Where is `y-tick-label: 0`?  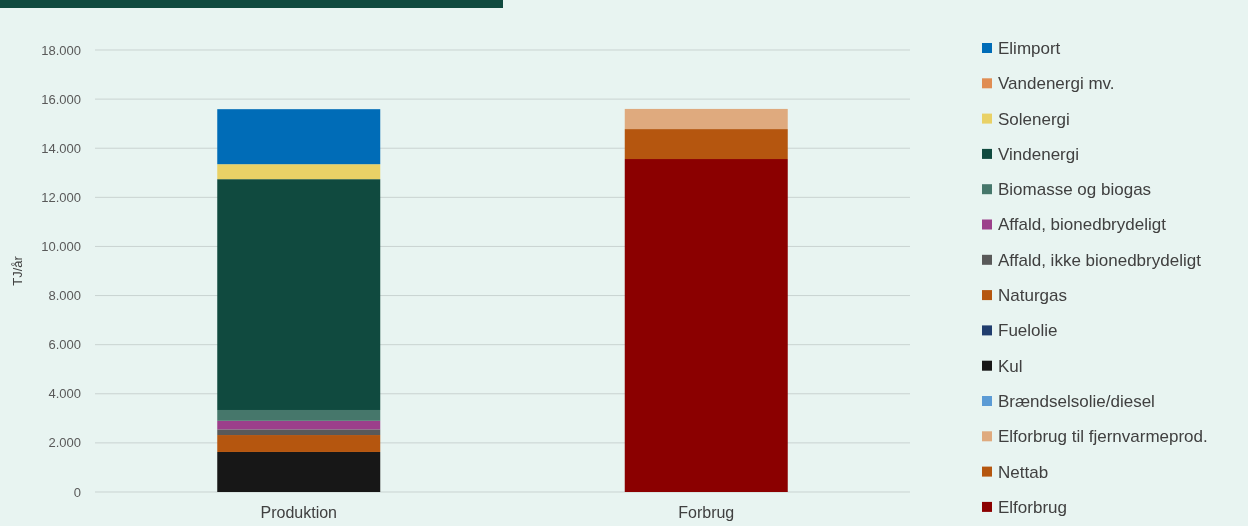 y-tick-label: 0 is located at coordinates (77, 492).